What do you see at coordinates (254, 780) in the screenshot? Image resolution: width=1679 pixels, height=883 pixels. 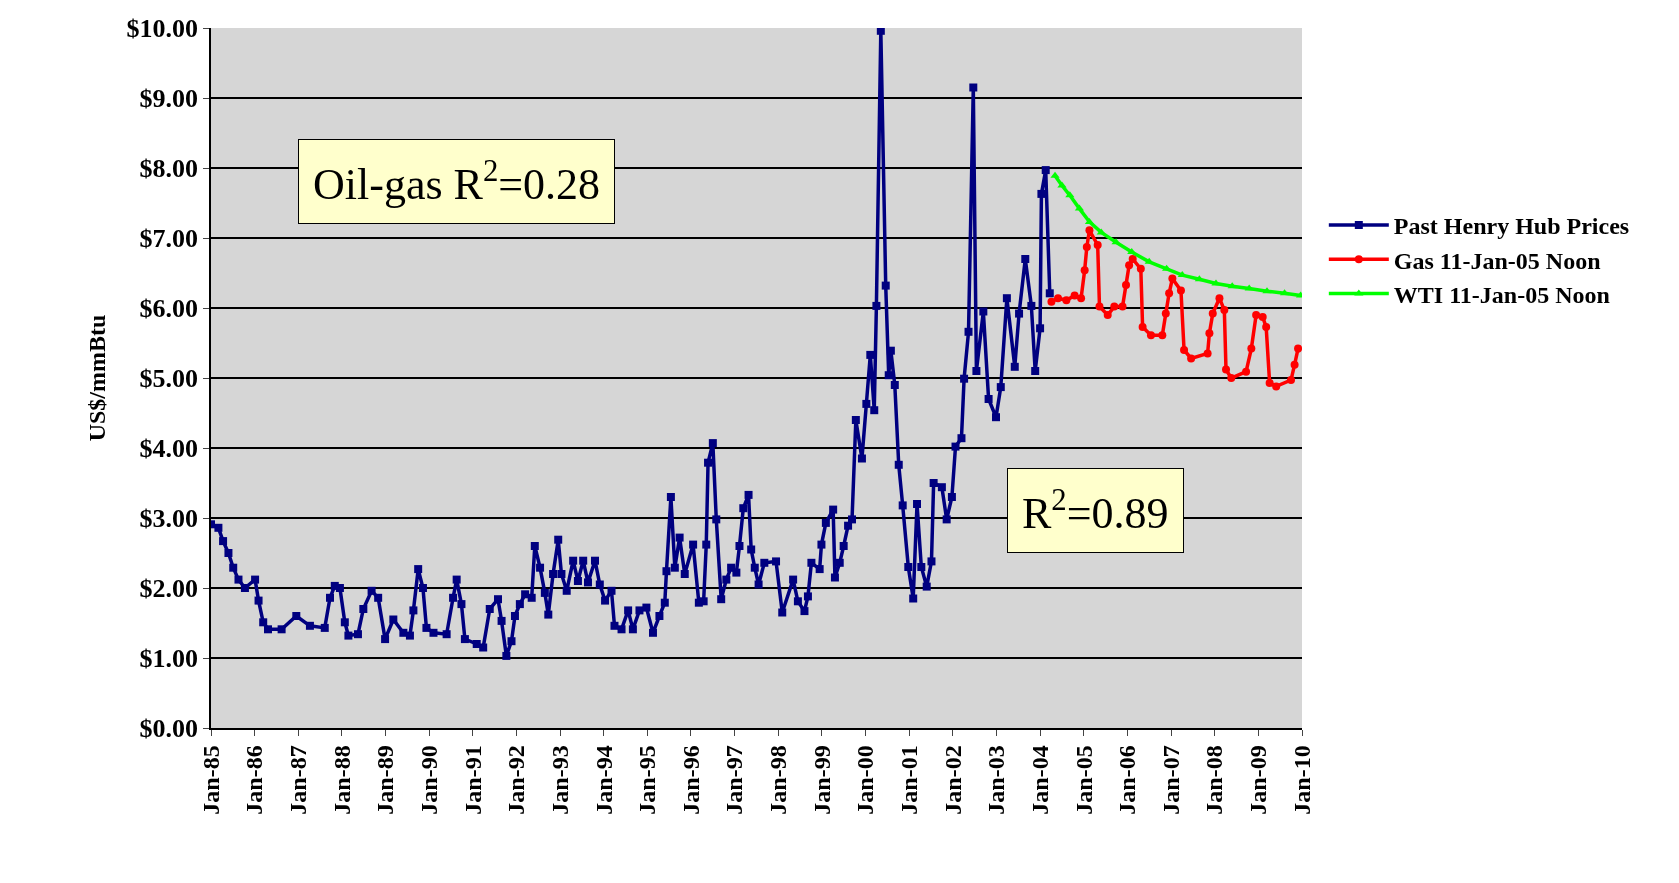 I see `x-tick-label: Jan-86` at bounding box center [254, 780].